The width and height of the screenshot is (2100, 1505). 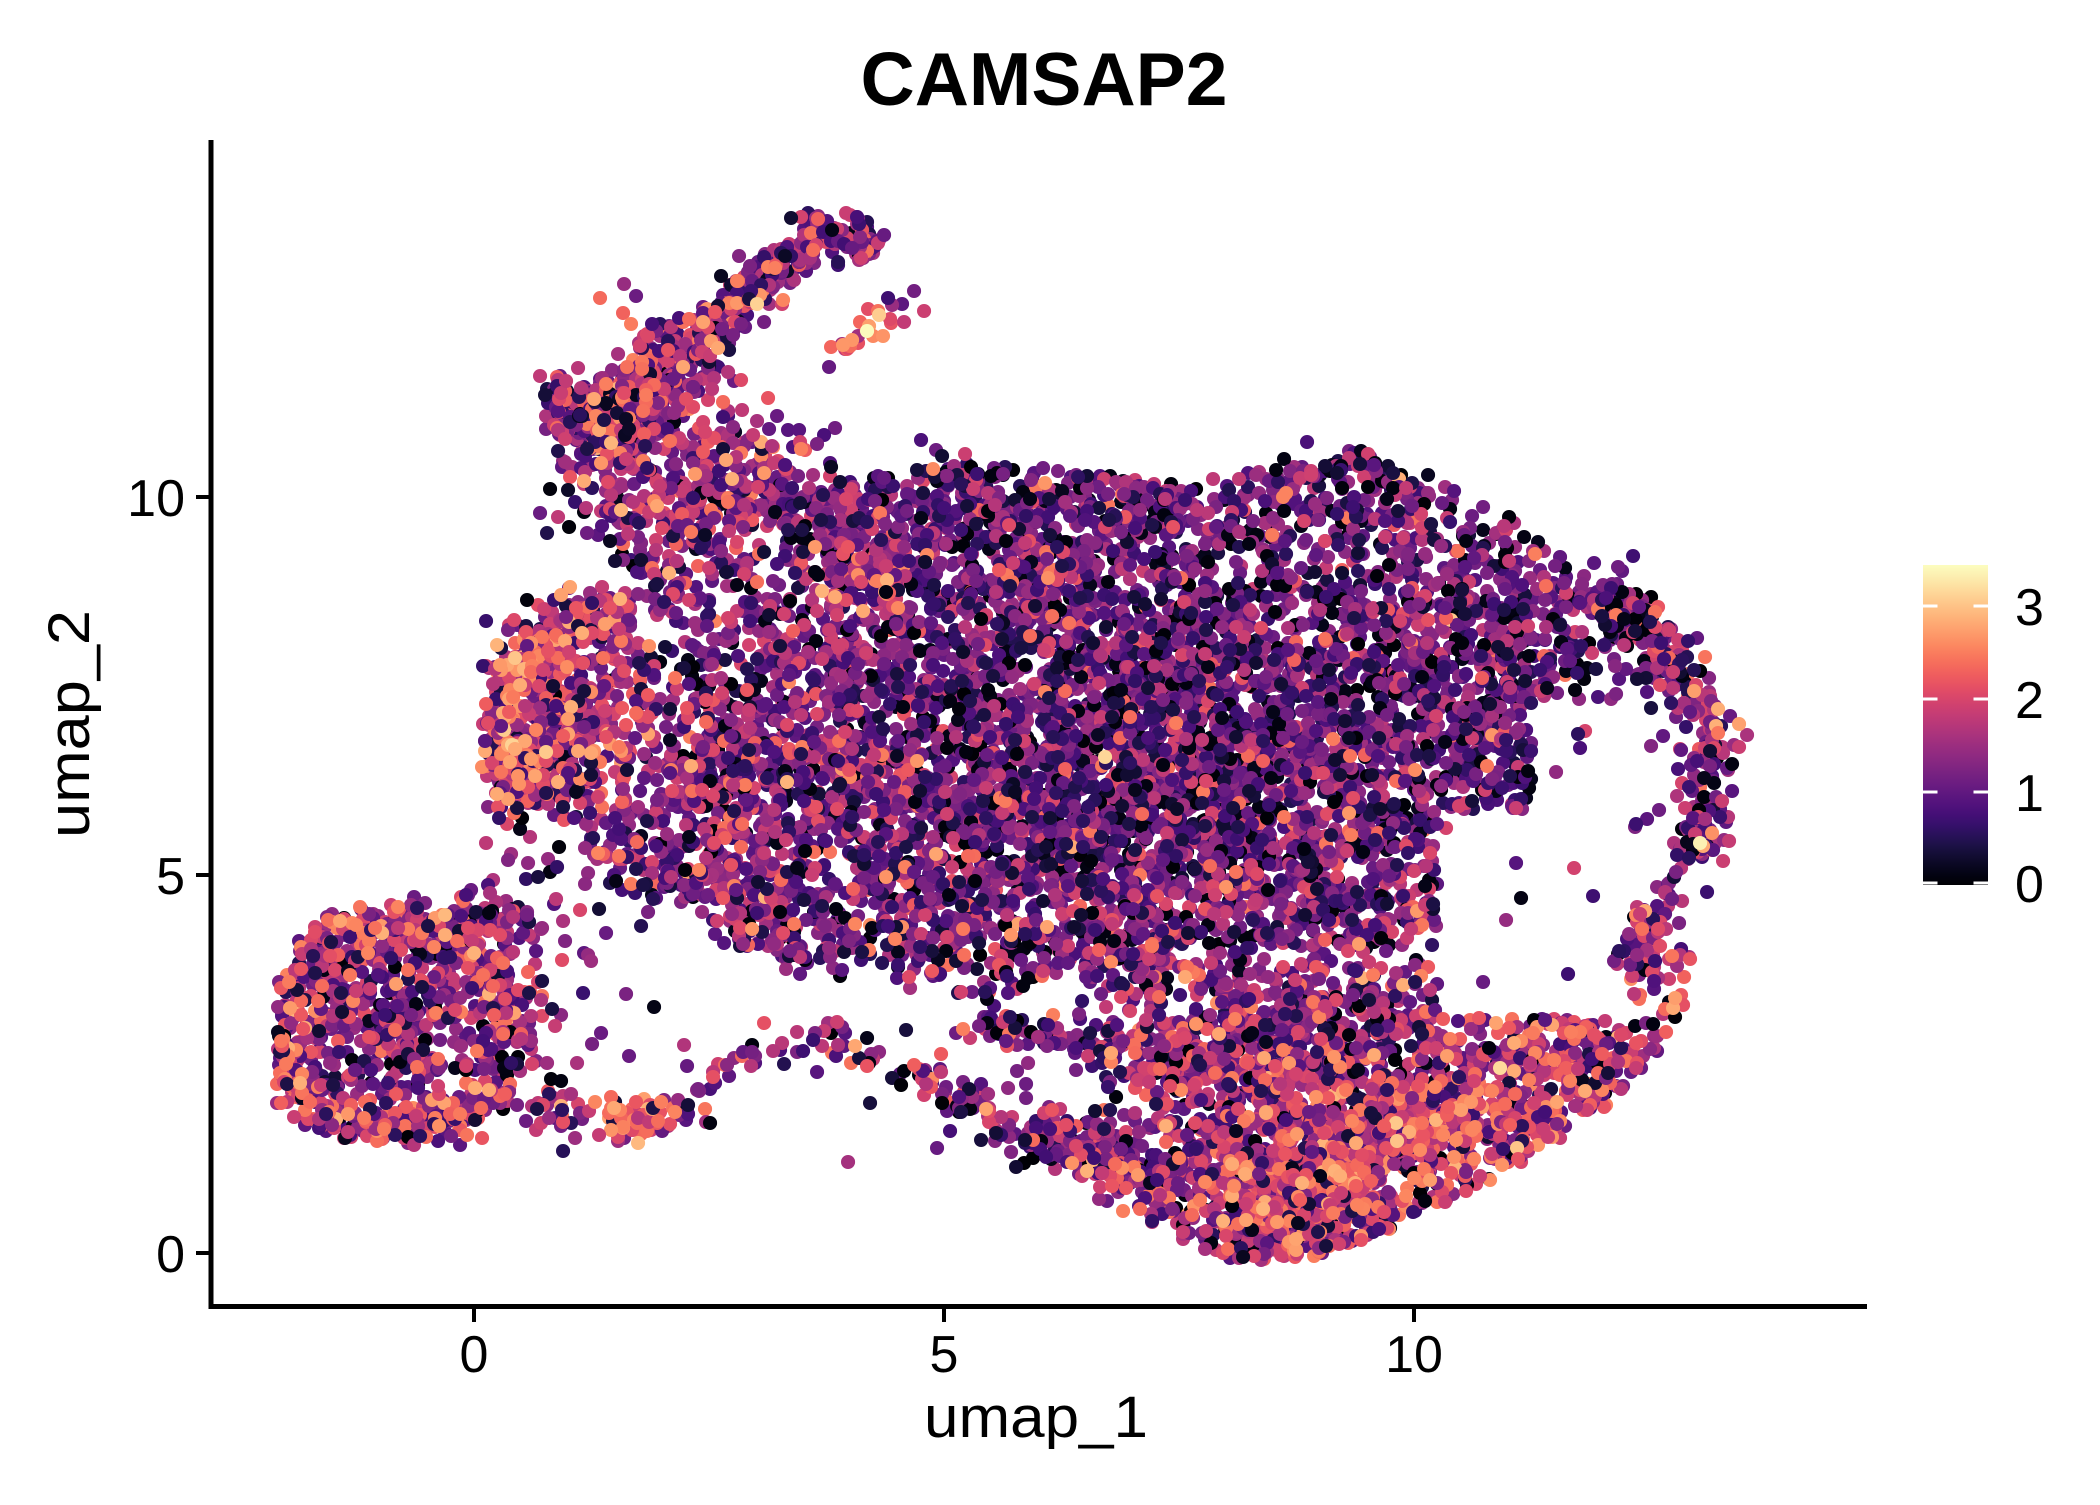 What do you see at coordinates (2029, 794) in the screenshot?
I see `svg-text: 1` at bounding box center [2029, 794].